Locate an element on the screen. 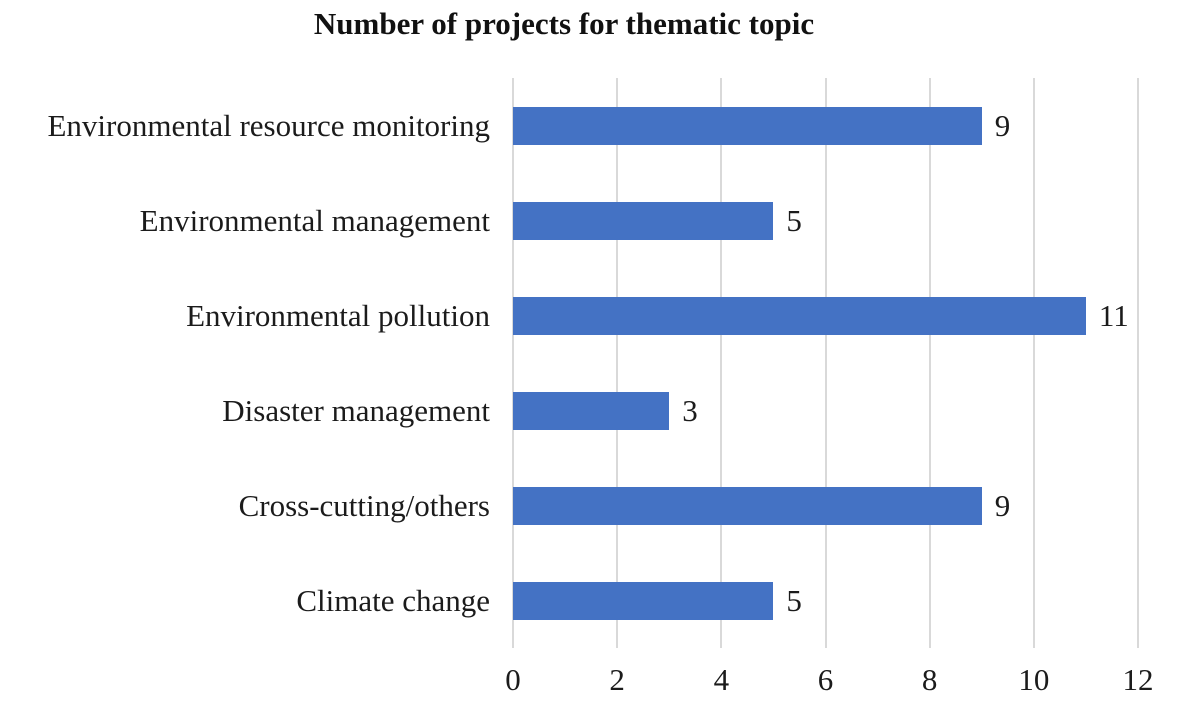 The height and width of the screenshot is (709, 1181). x-tick-label: 8 is located at coordinates (929, 679).